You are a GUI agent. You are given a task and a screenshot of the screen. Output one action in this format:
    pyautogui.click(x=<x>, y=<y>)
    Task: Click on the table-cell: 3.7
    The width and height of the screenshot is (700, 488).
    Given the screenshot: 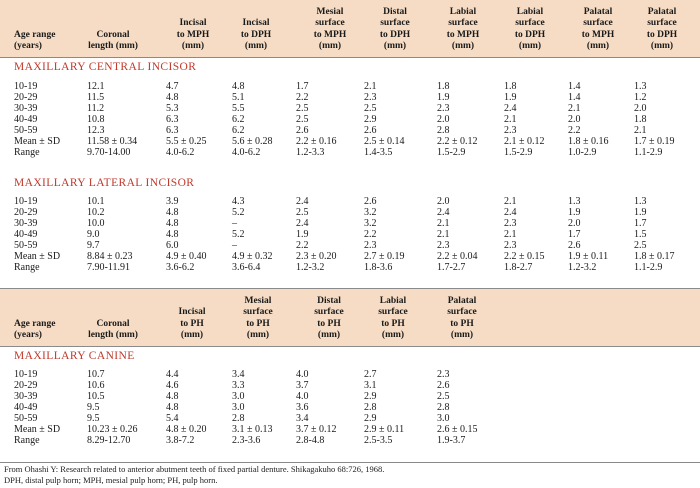 What is the action you would take?
    pyautogui.click(x=302, y=385)
    